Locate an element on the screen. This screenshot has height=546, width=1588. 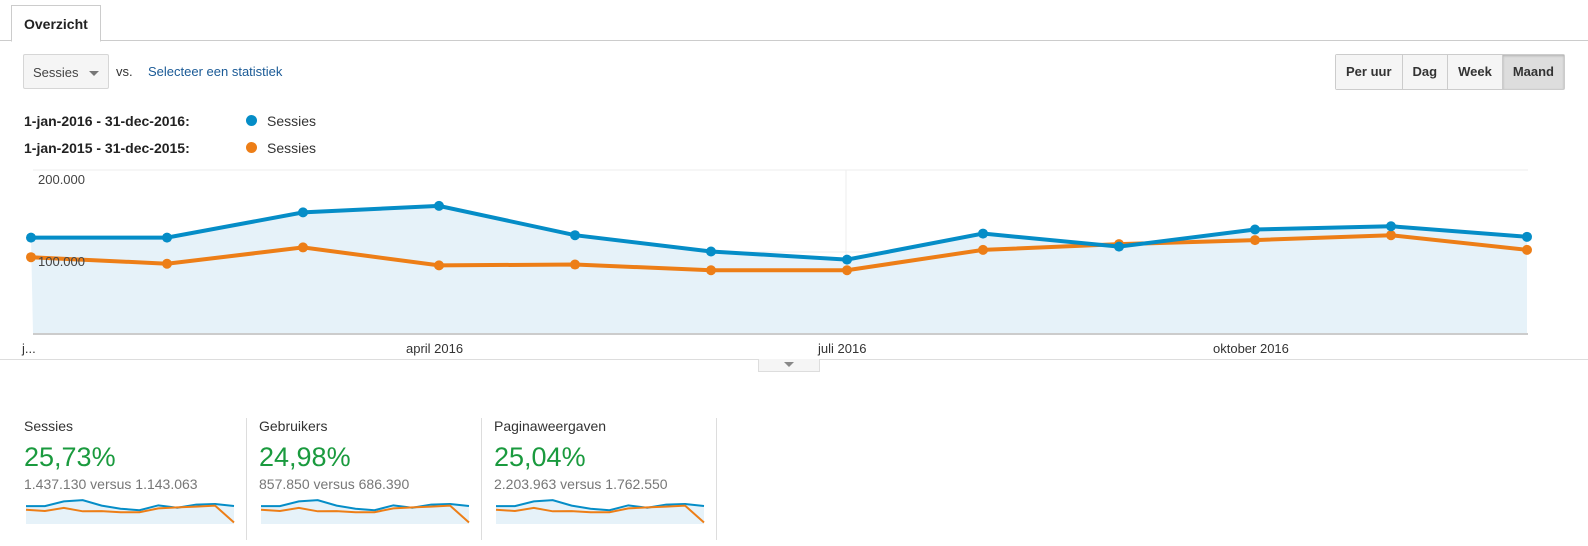
chart-collapse-toggle is located at coordinates (789, 365).